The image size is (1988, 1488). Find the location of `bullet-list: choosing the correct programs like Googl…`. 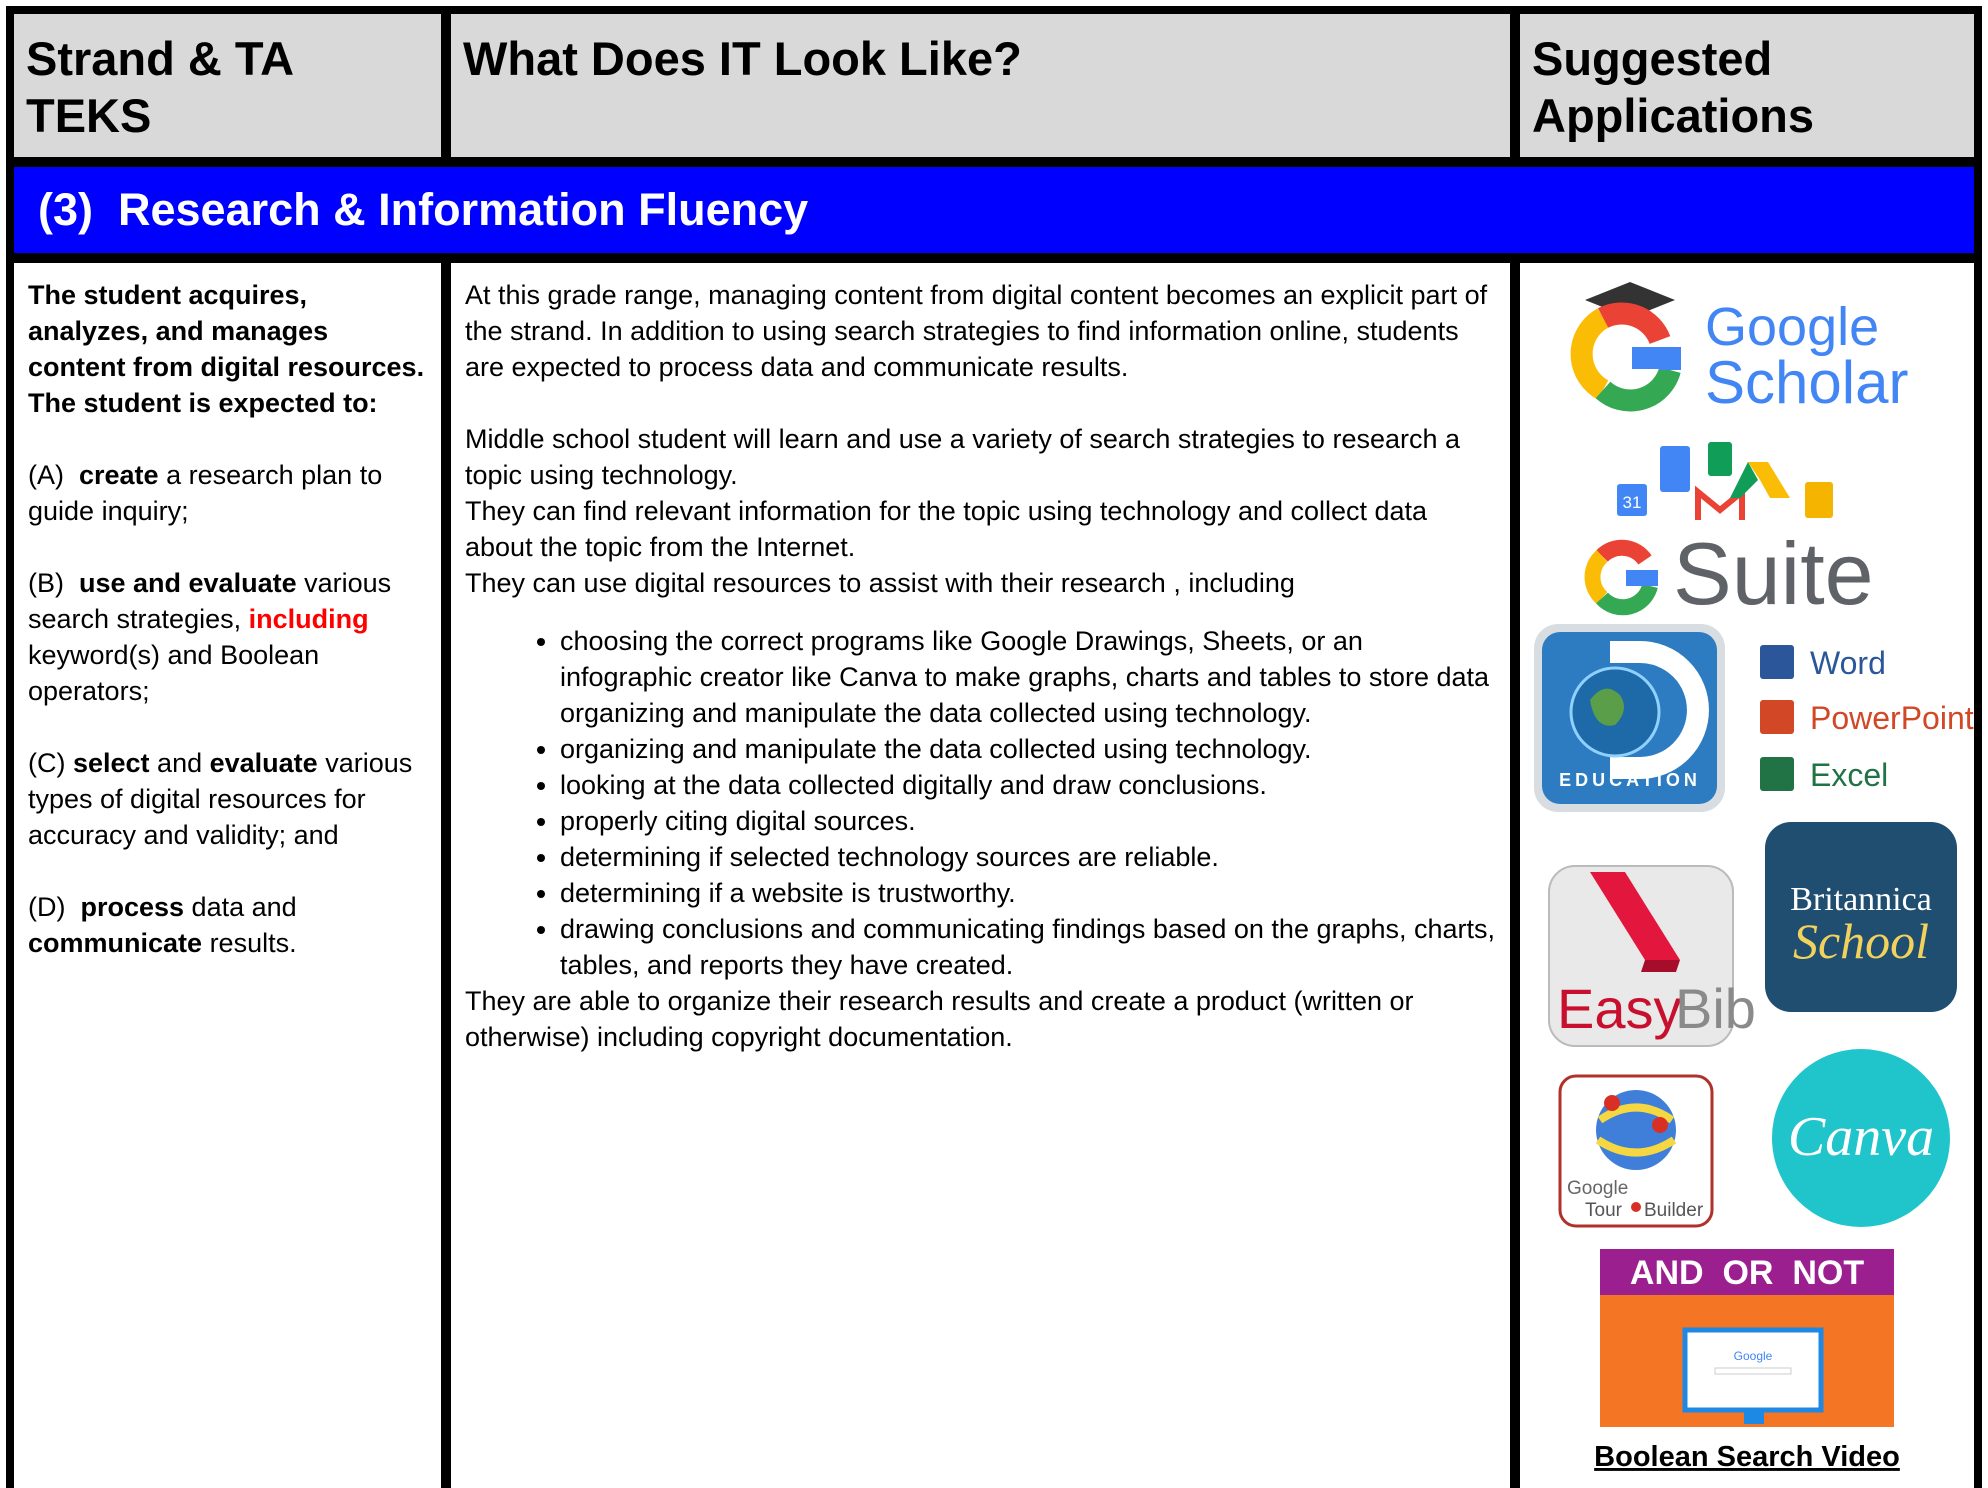

bullet-list: choosing the correct programs like Googl… is located at coordinates (980, 803).